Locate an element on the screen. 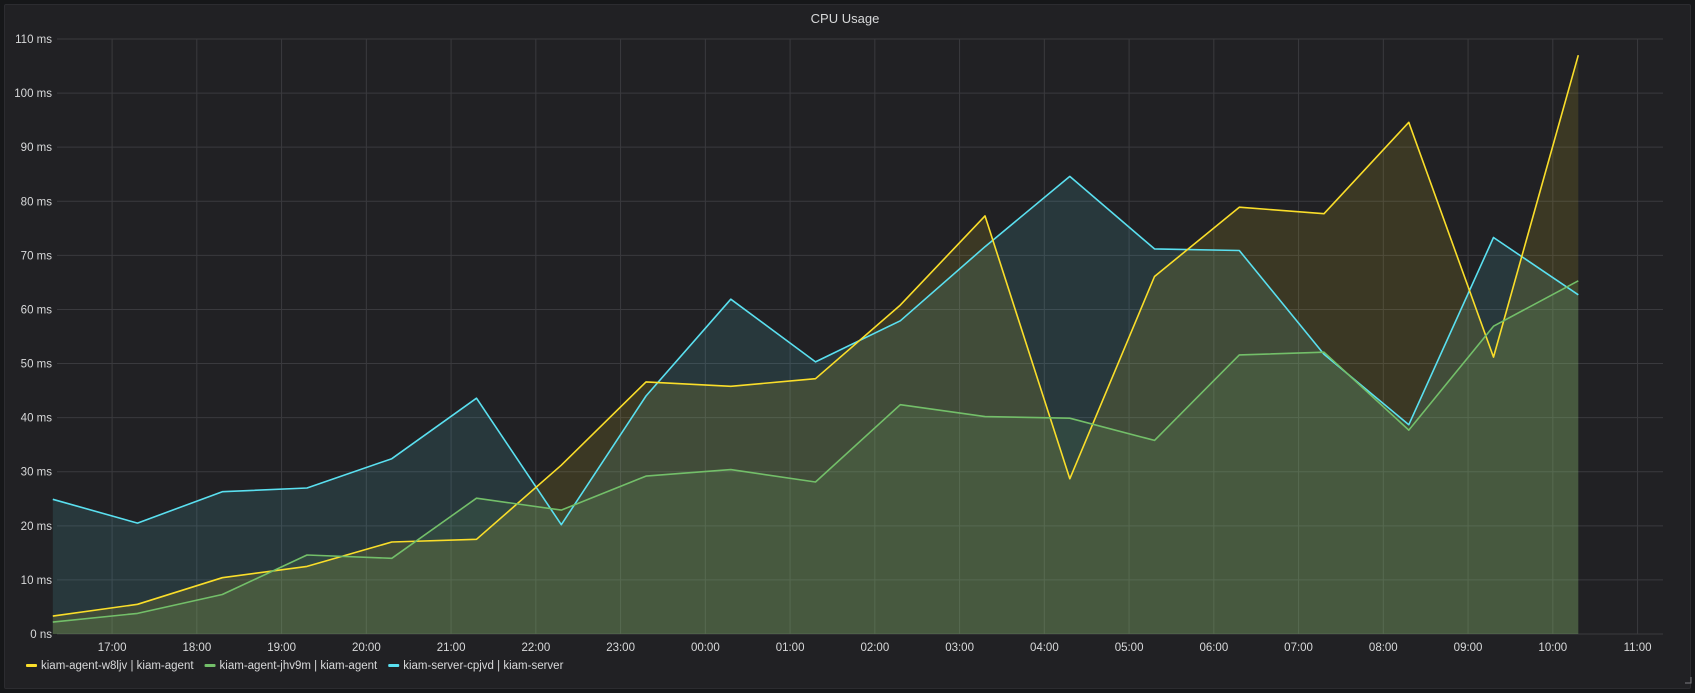 Image resolution: width=1695 pixels, height=693 pixels. x-tick-label: 17:00 is located at coordinates (112, 648).